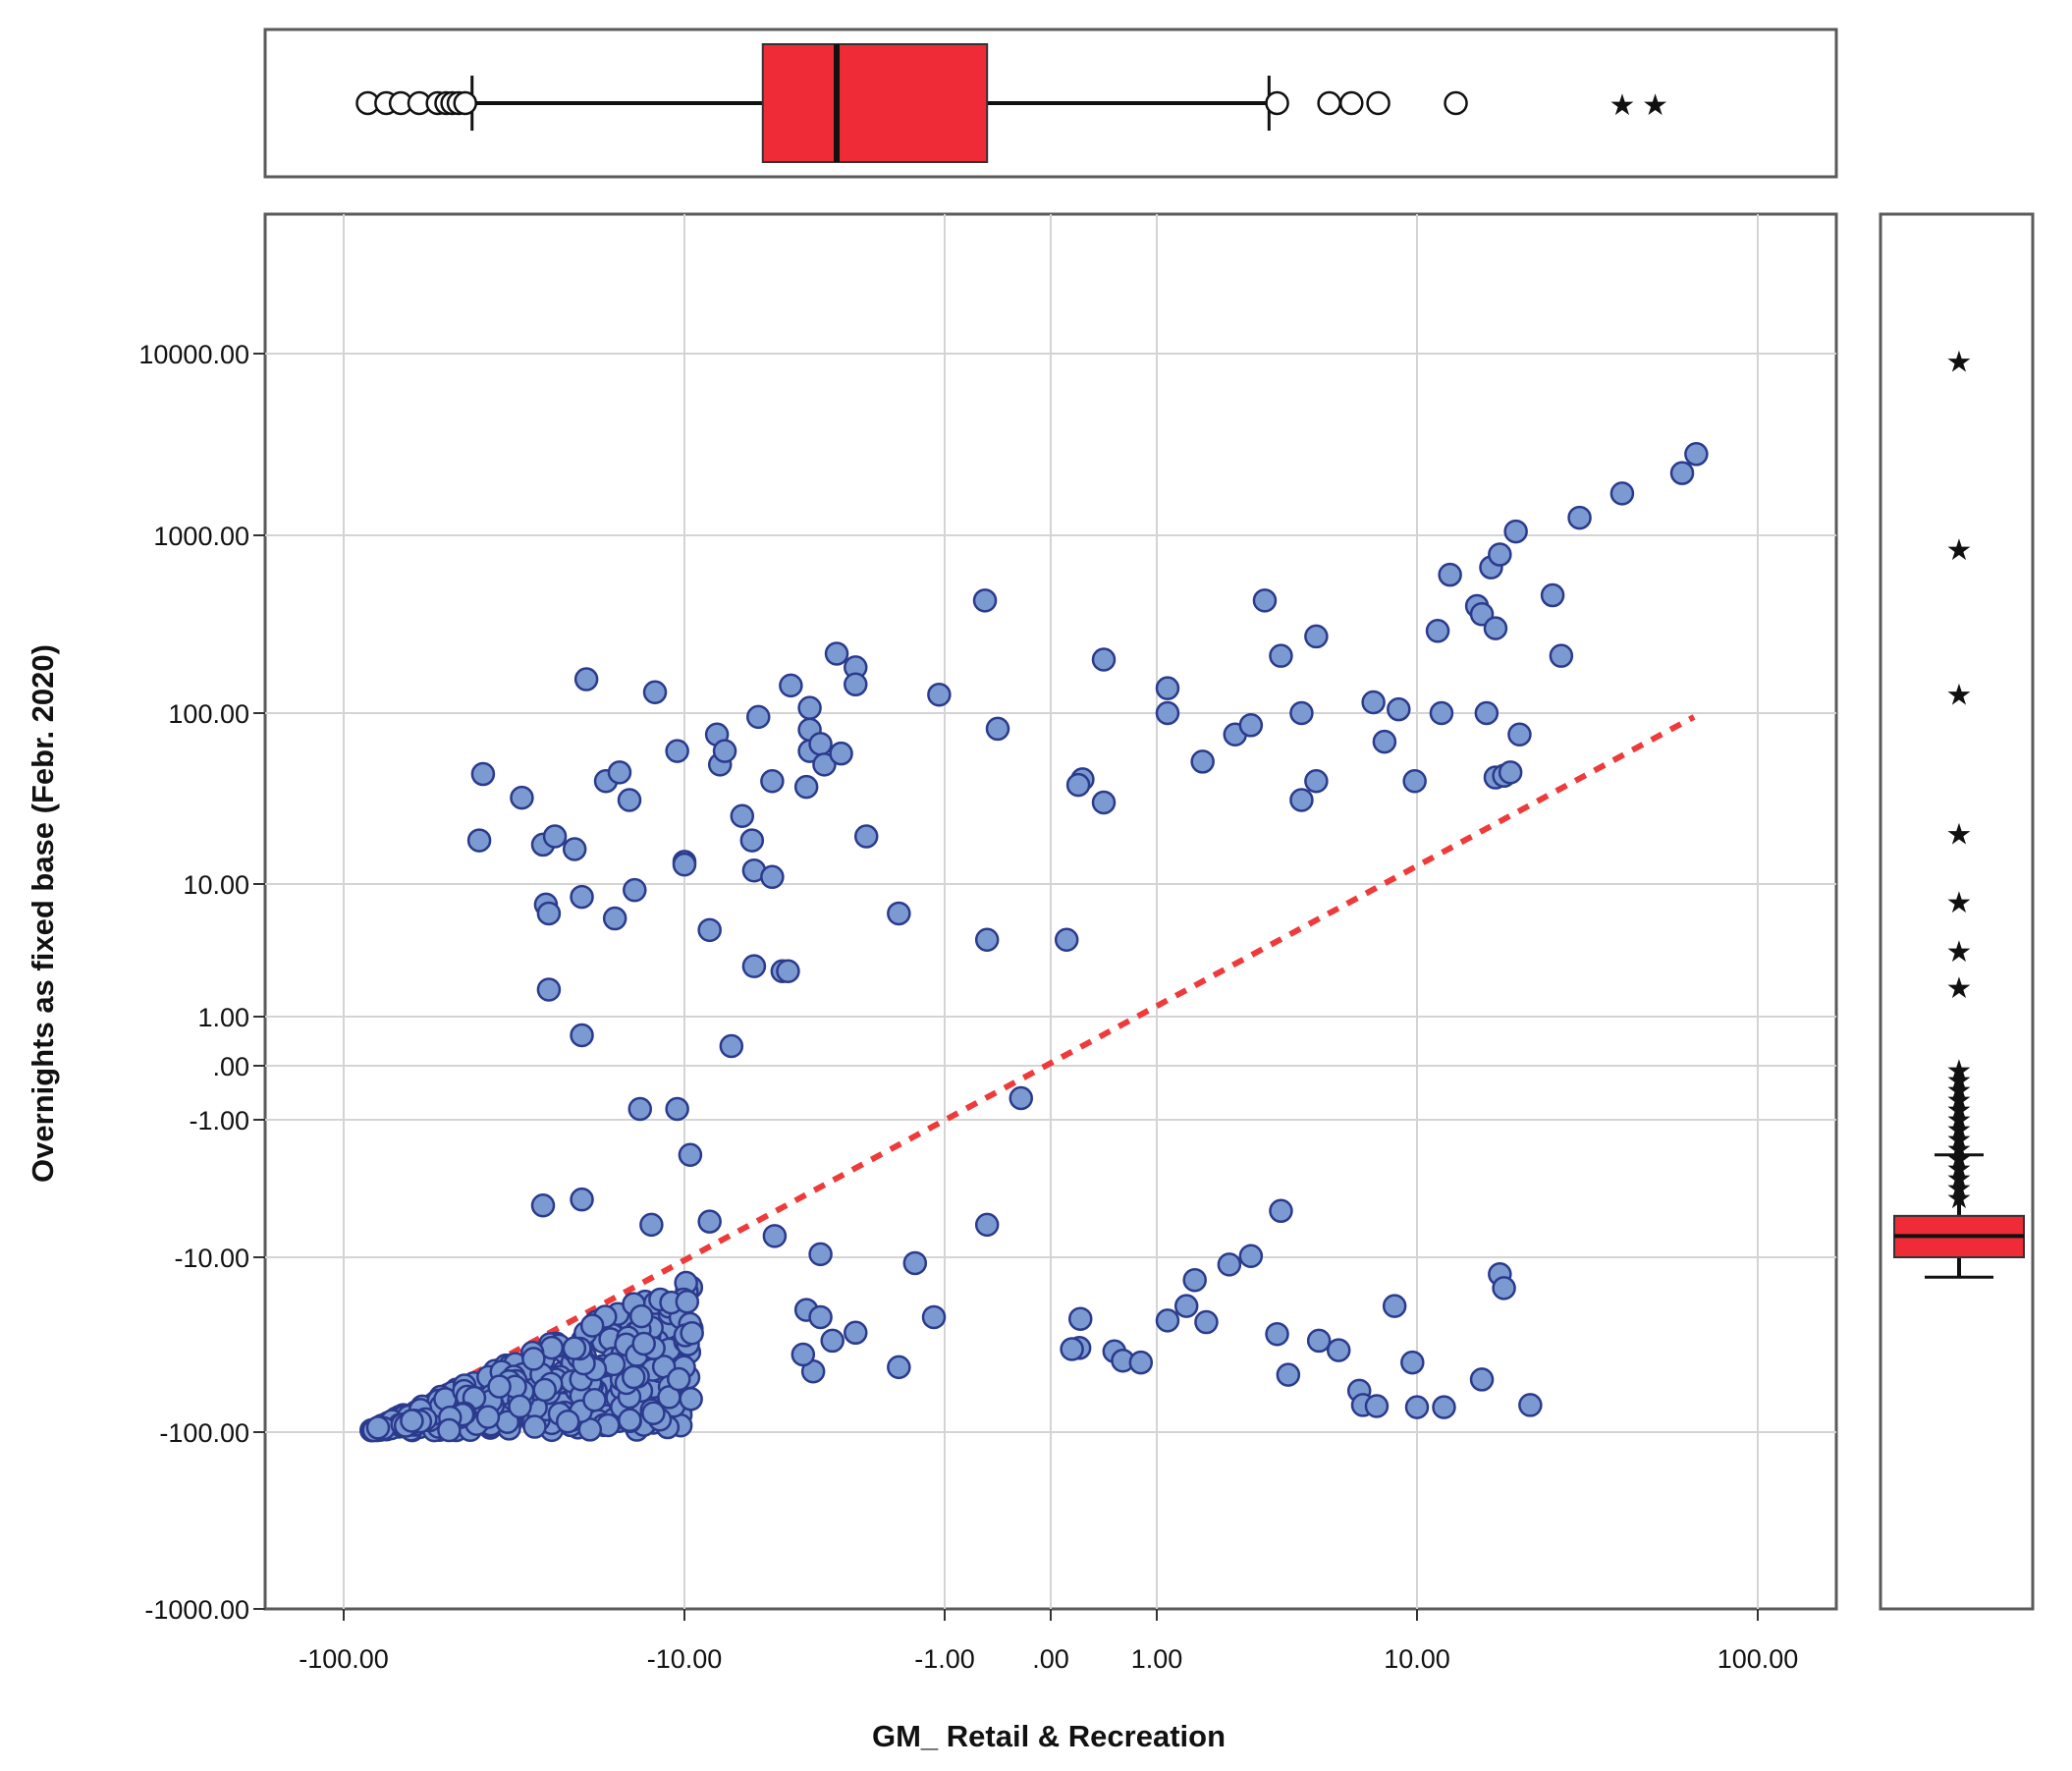  I want to click on y-tick-label: 1.00, so click(223, 1017).